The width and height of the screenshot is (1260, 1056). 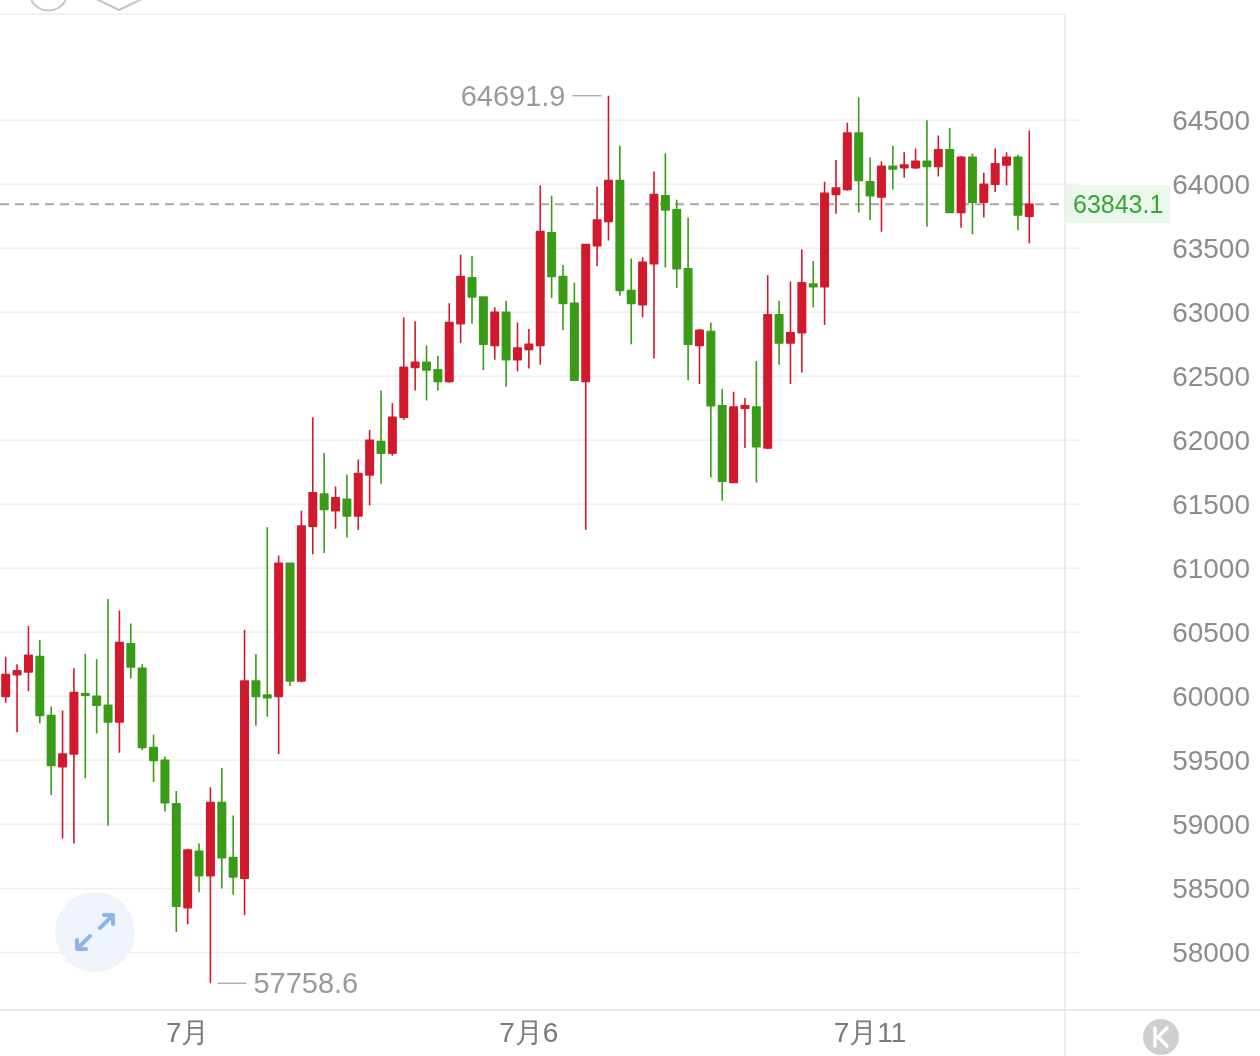 What do you see at coordinates (1211, 376) in the screenshot?
I see `y-tick-label: 62500` at bounding box center [1211, 376].